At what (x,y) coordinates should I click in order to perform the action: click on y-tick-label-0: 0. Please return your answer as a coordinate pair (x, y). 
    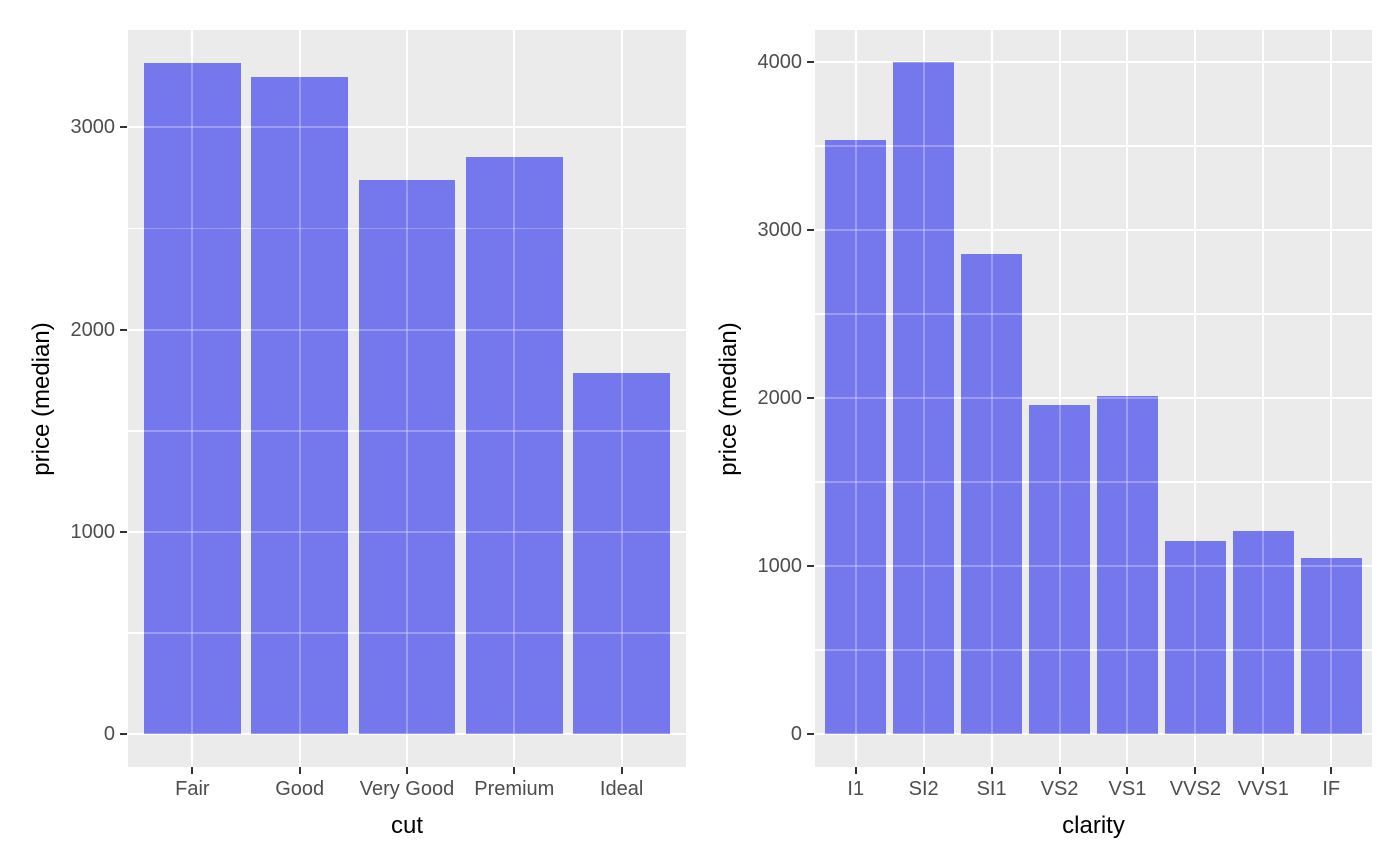
    Looking at the image, I should click on (109, 734).